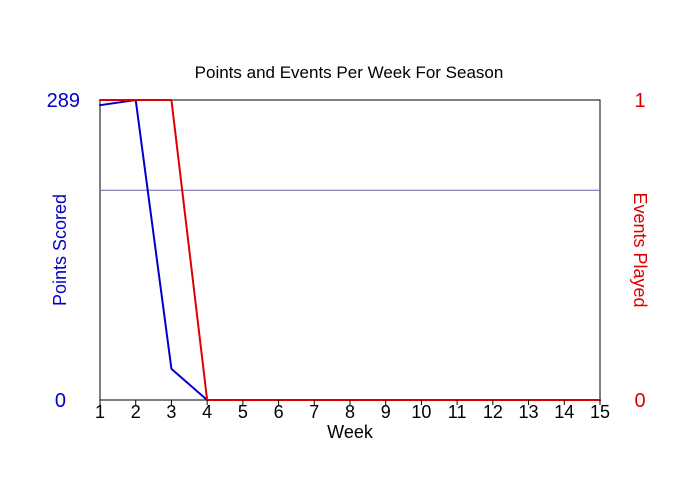 This screenshot has width=700, height=500. What do you see at coordinates (457, 412) in the screenshot?
I see `x-axis-tick-label: 11` at bounding box center [457, 412].